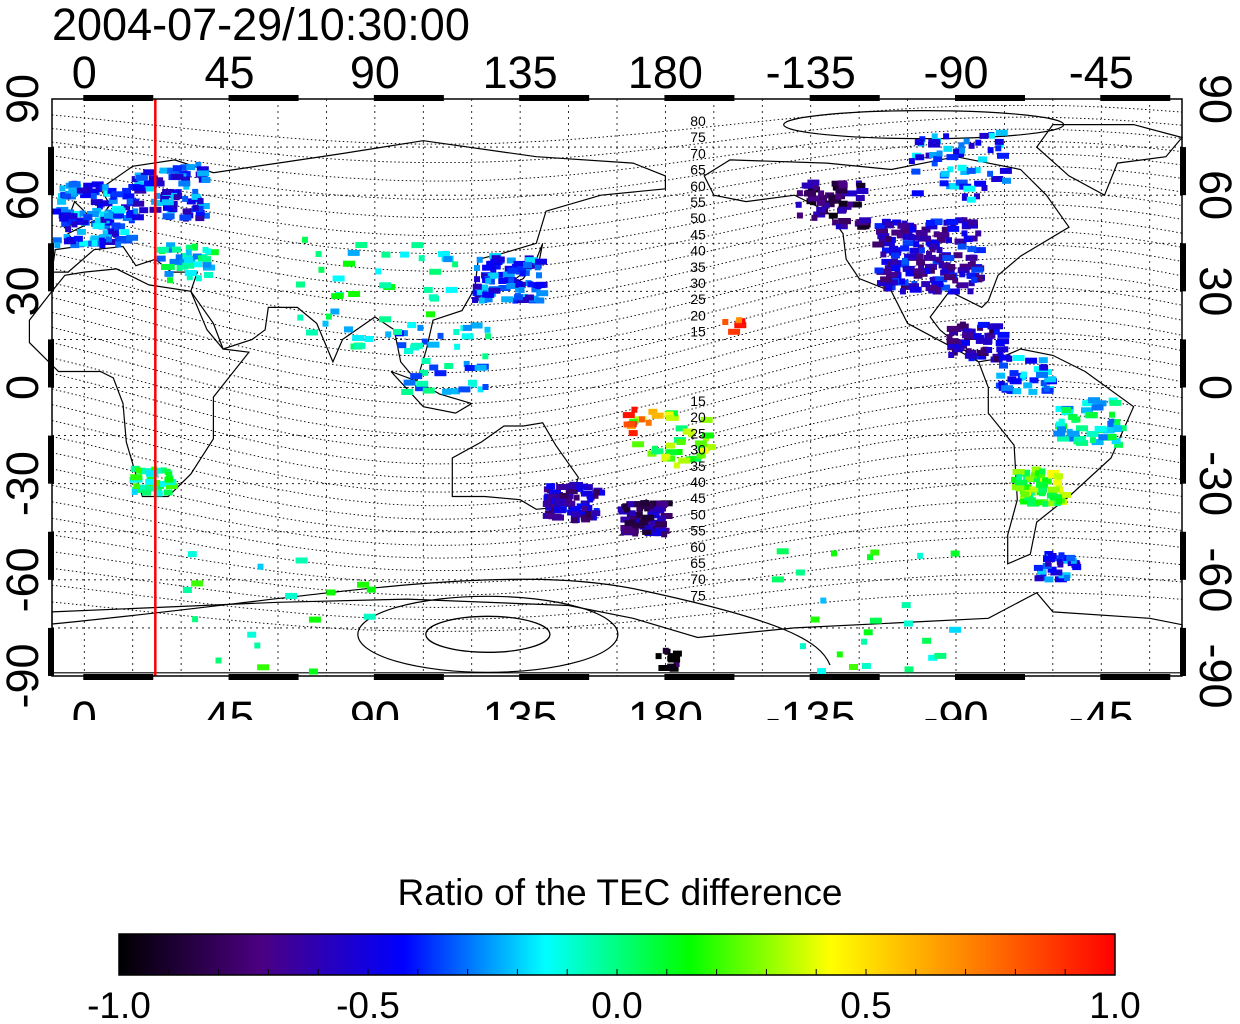  I want to click on lon-label-bottom: -45, so click(1101, 706).